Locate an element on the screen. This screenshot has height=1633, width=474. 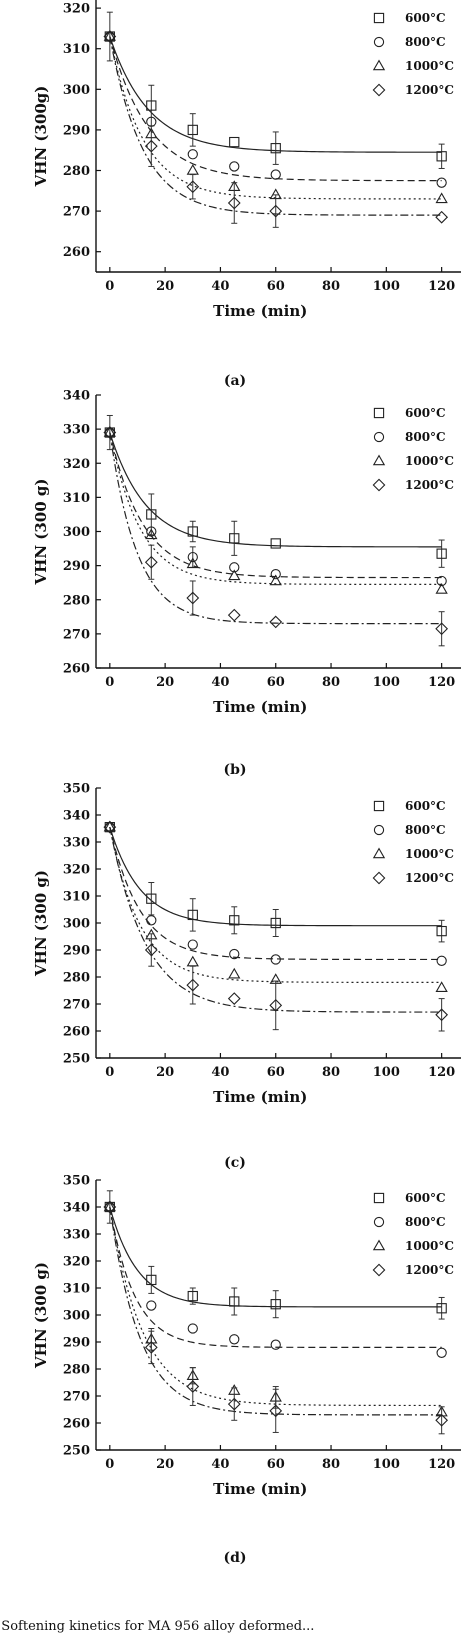
panel-label: (b) is located at coordinates (234, 770).